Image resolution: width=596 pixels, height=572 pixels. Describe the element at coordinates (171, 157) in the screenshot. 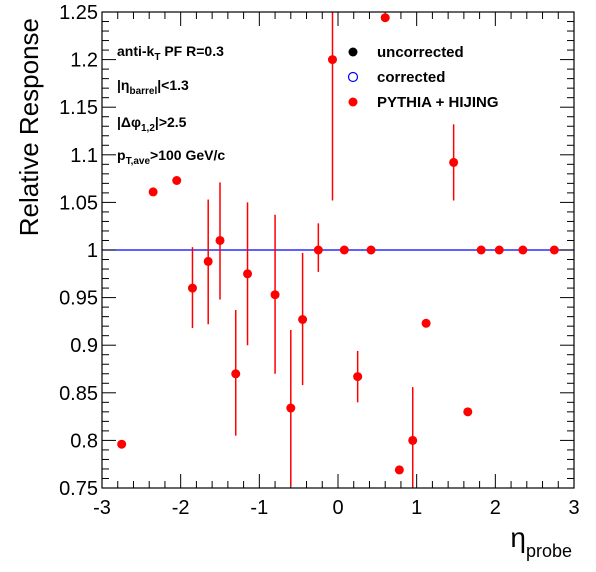

I see `annotation-pt-ave: pT,ave>100 GeV/c` at that location.